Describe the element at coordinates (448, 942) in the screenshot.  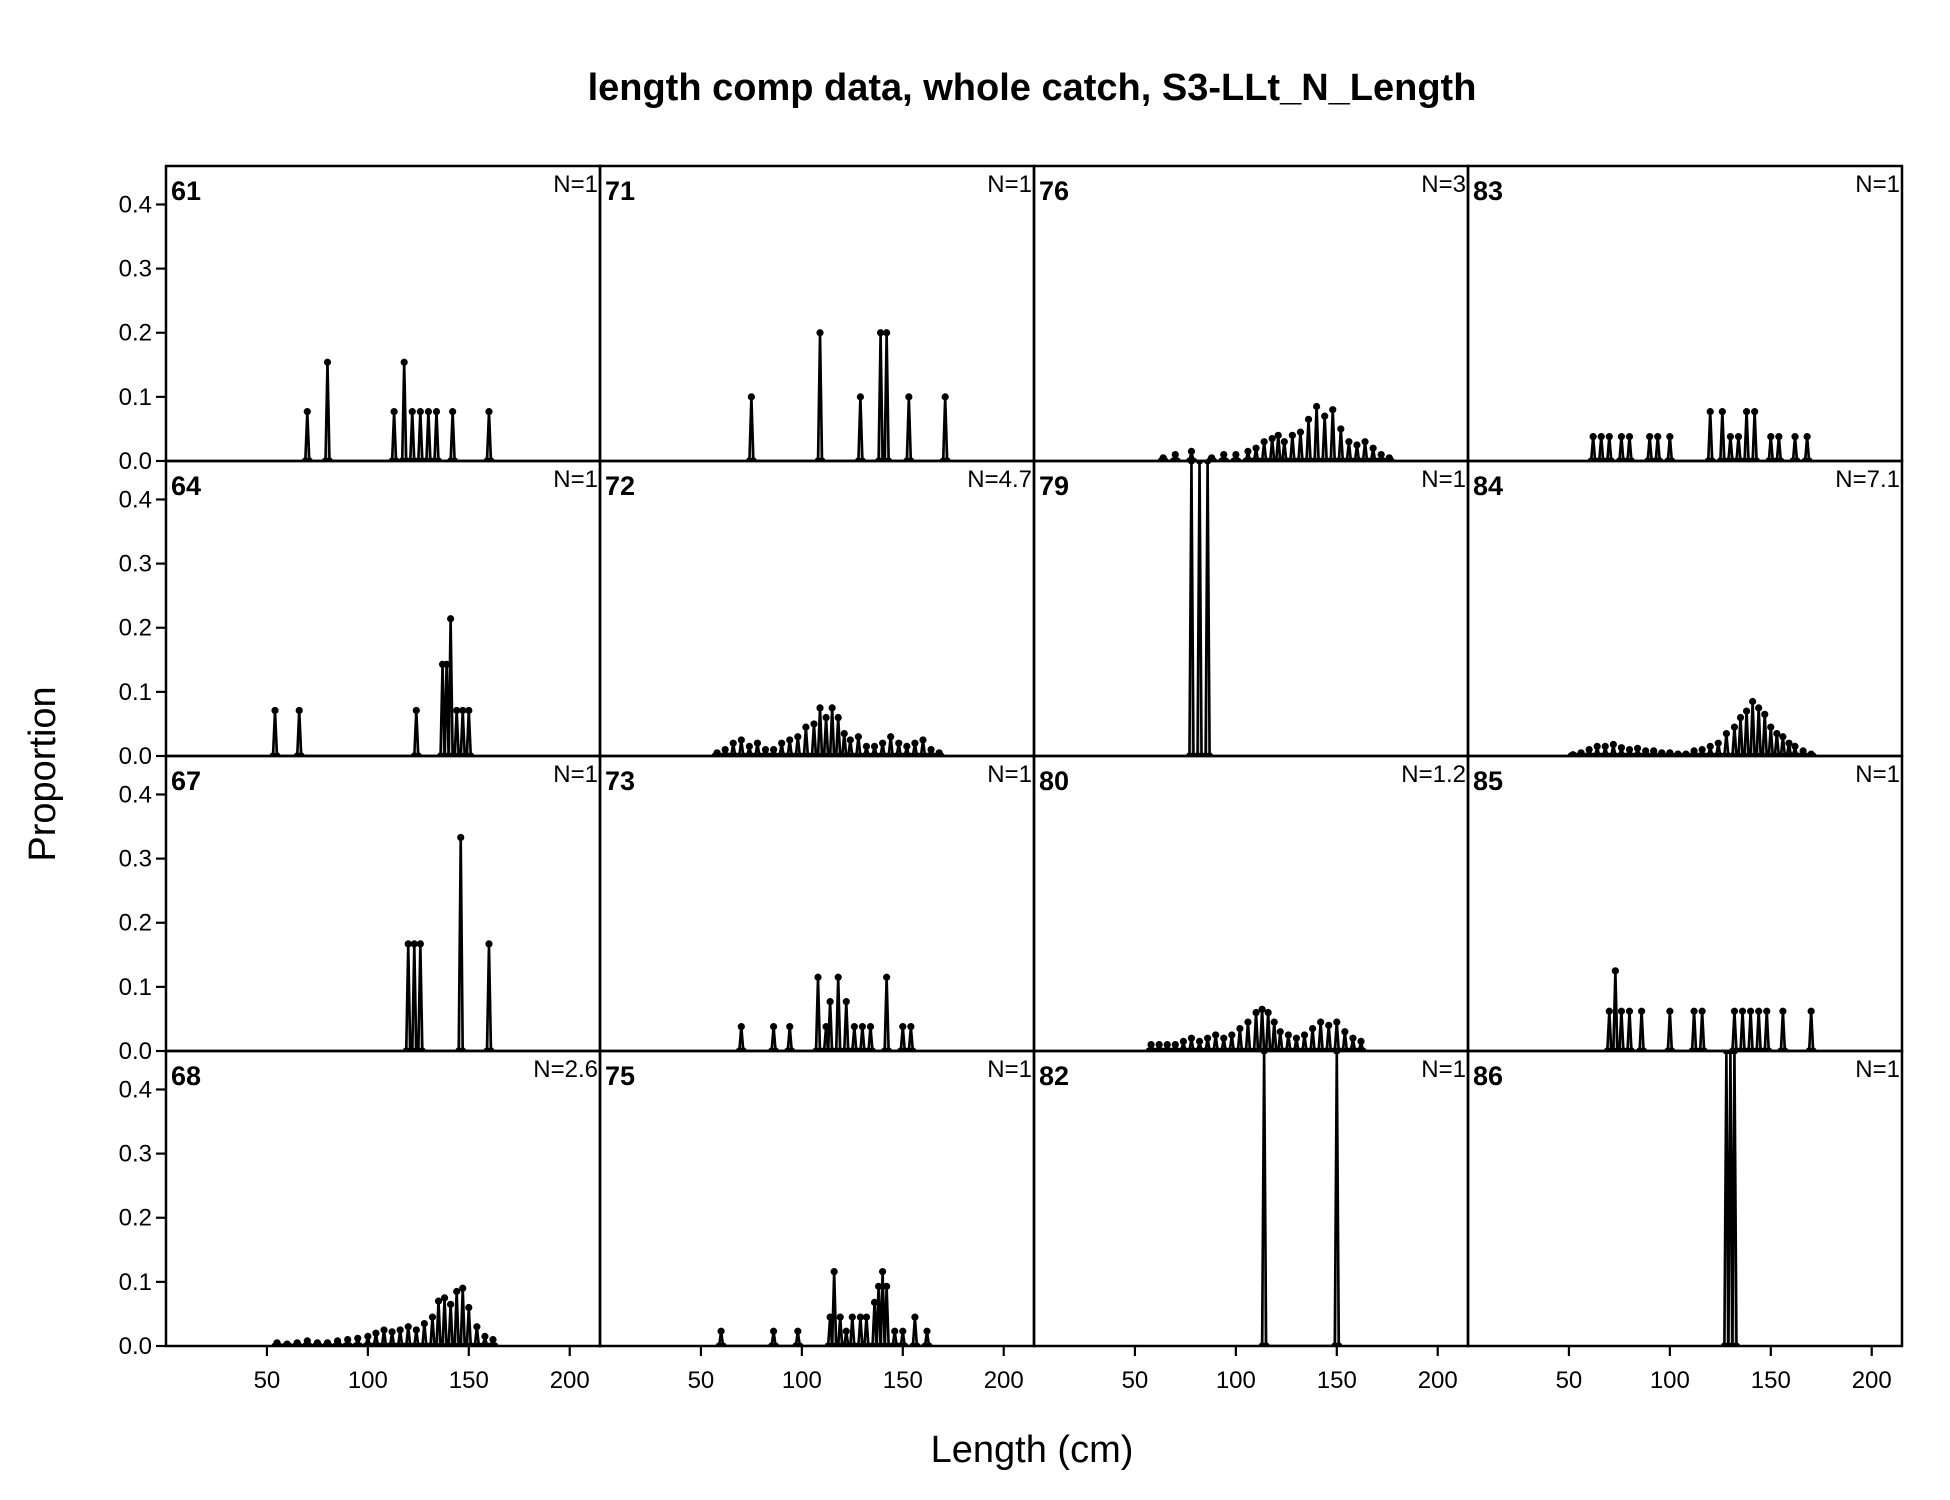
I see `panel-67-plot` at that location.